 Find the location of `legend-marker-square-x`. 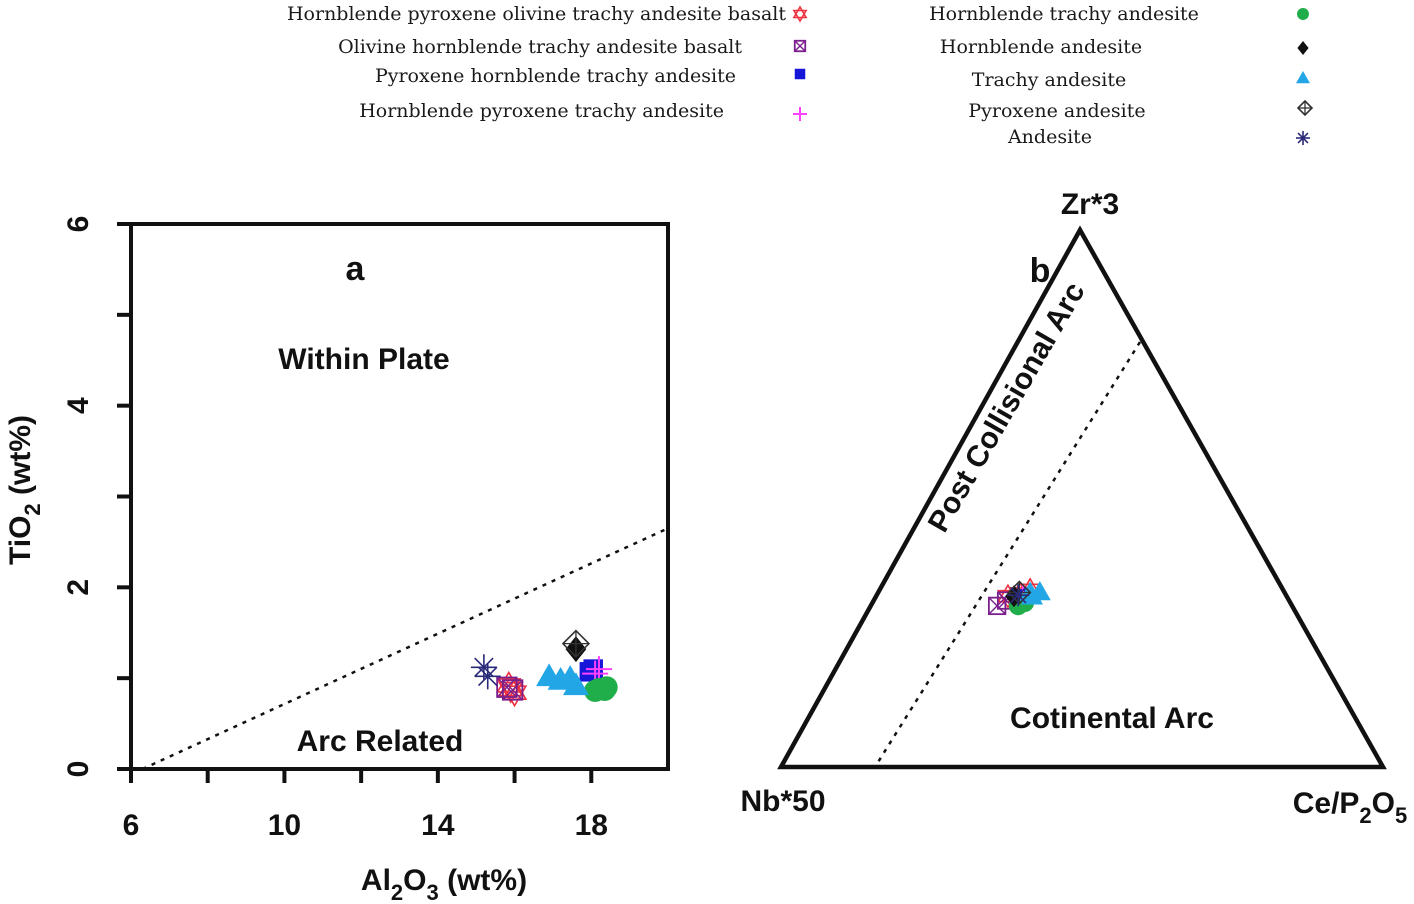

legend-marker-square-x is located at coordinates (800, 46).